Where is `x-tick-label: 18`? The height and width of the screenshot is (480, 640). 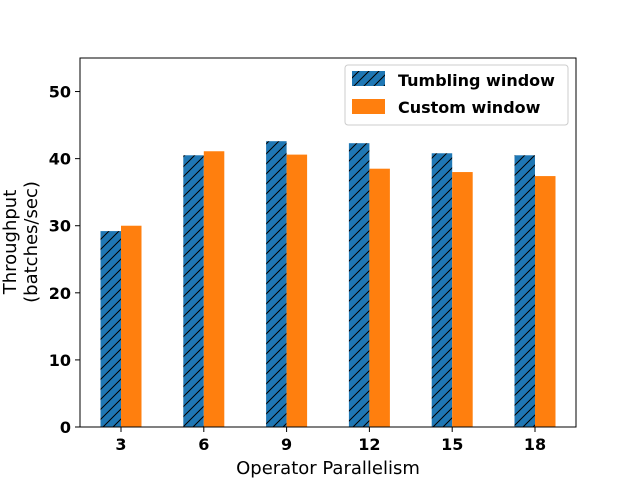
x-tick-label: 18 is located at coordinates (535, 444).